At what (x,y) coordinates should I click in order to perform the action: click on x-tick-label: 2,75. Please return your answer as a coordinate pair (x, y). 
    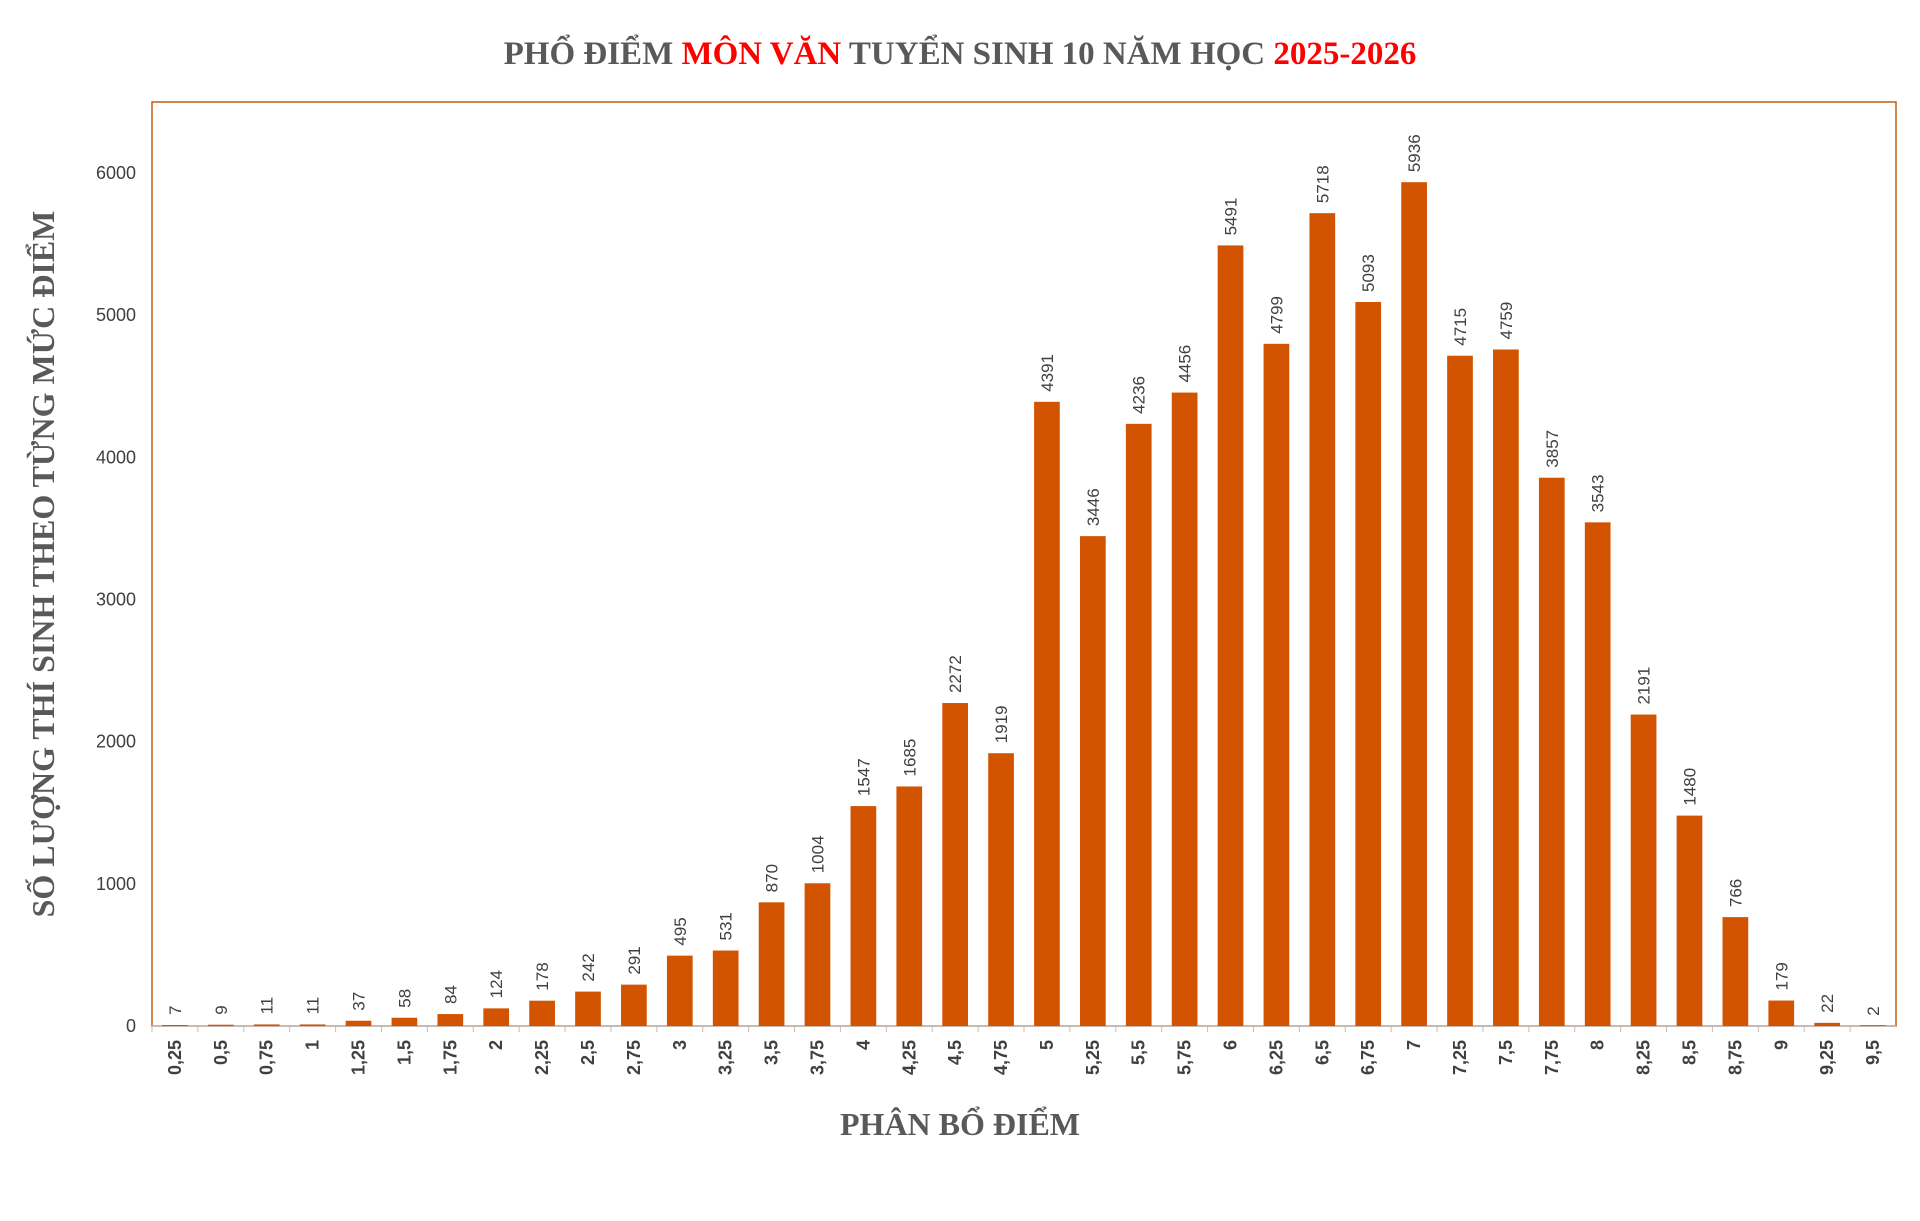
    Looking at the image, I should click on (634, 1057).